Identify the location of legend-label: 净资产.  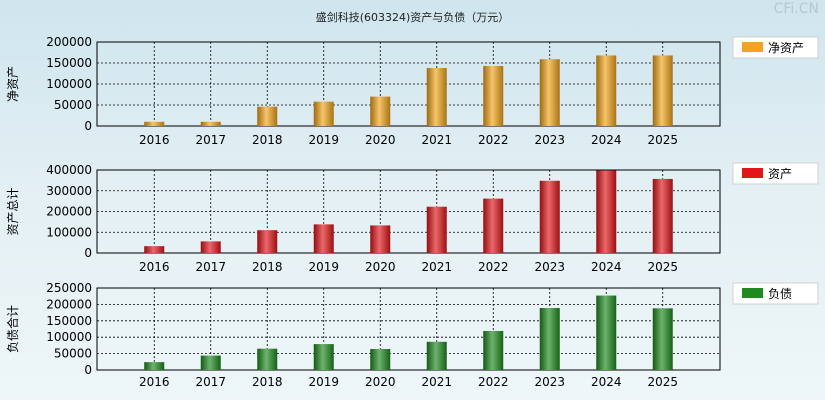
(786, 48).